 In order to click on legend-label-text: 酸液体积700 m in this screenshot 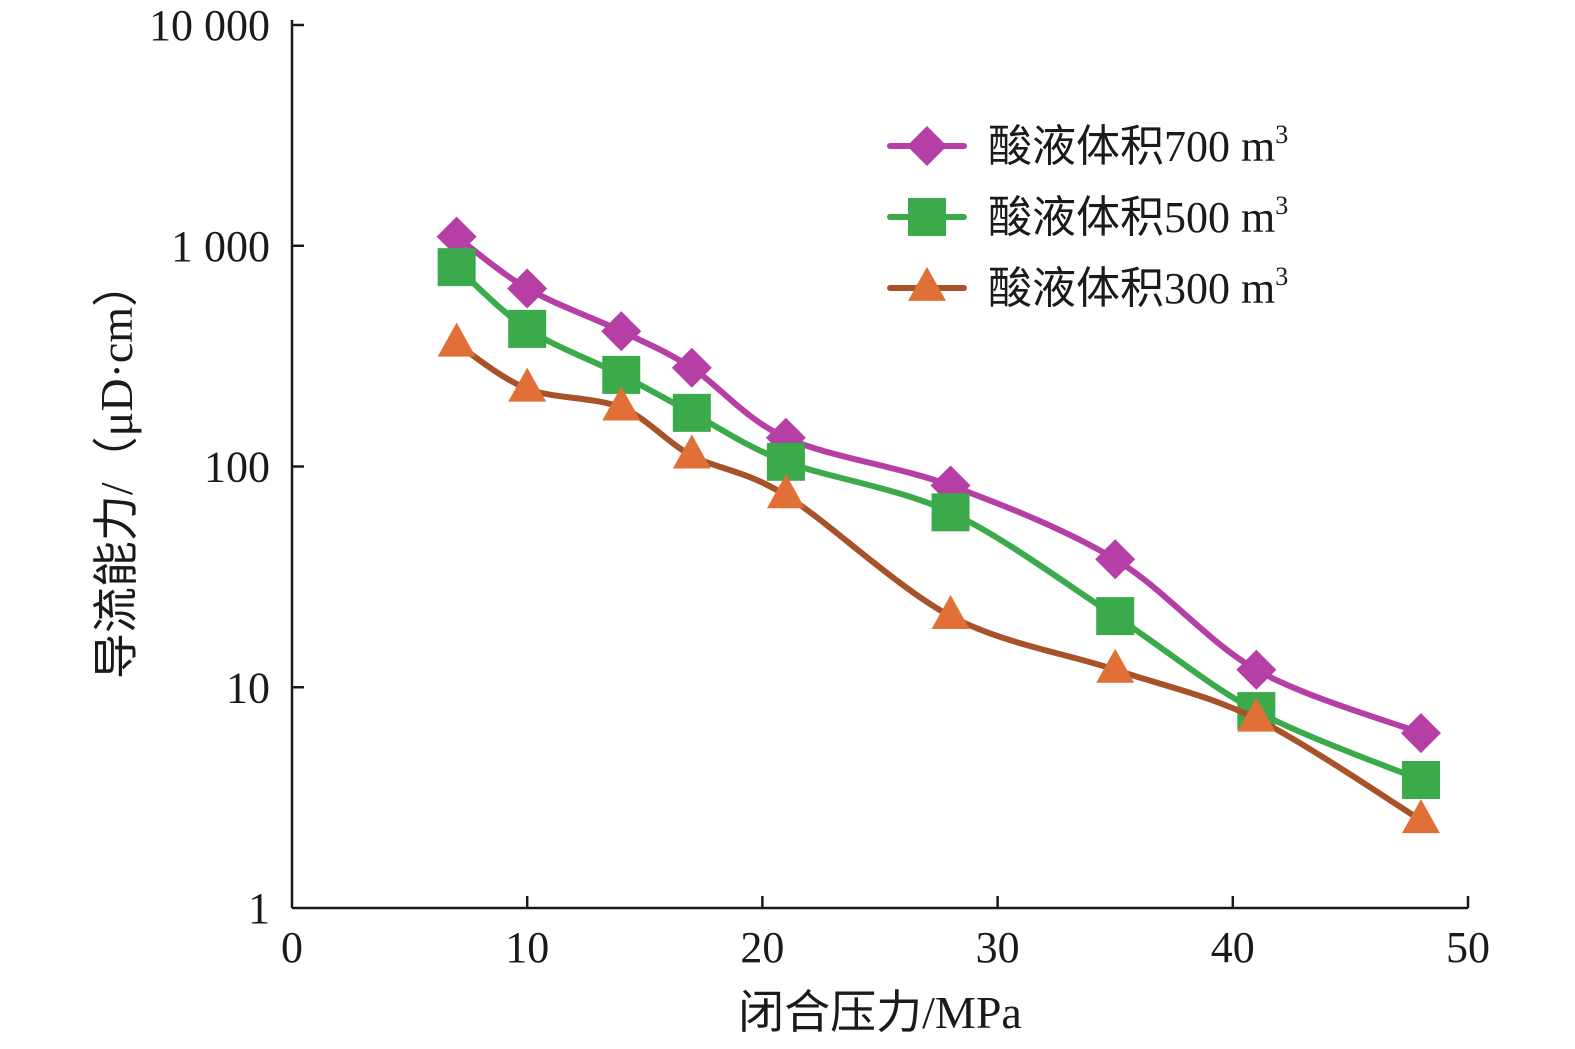, I will do `click(1131, 146)`.